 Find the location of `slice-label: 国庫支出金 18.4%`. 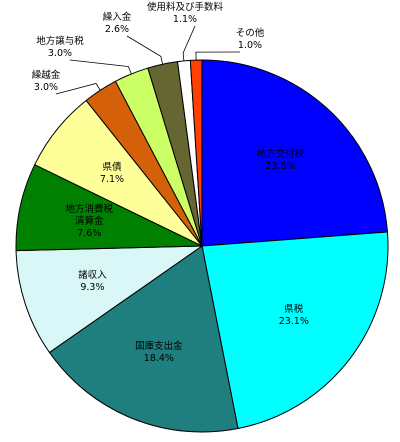

slice-label: 国庫支出金 18.4% is located at coordinates (159, 353).